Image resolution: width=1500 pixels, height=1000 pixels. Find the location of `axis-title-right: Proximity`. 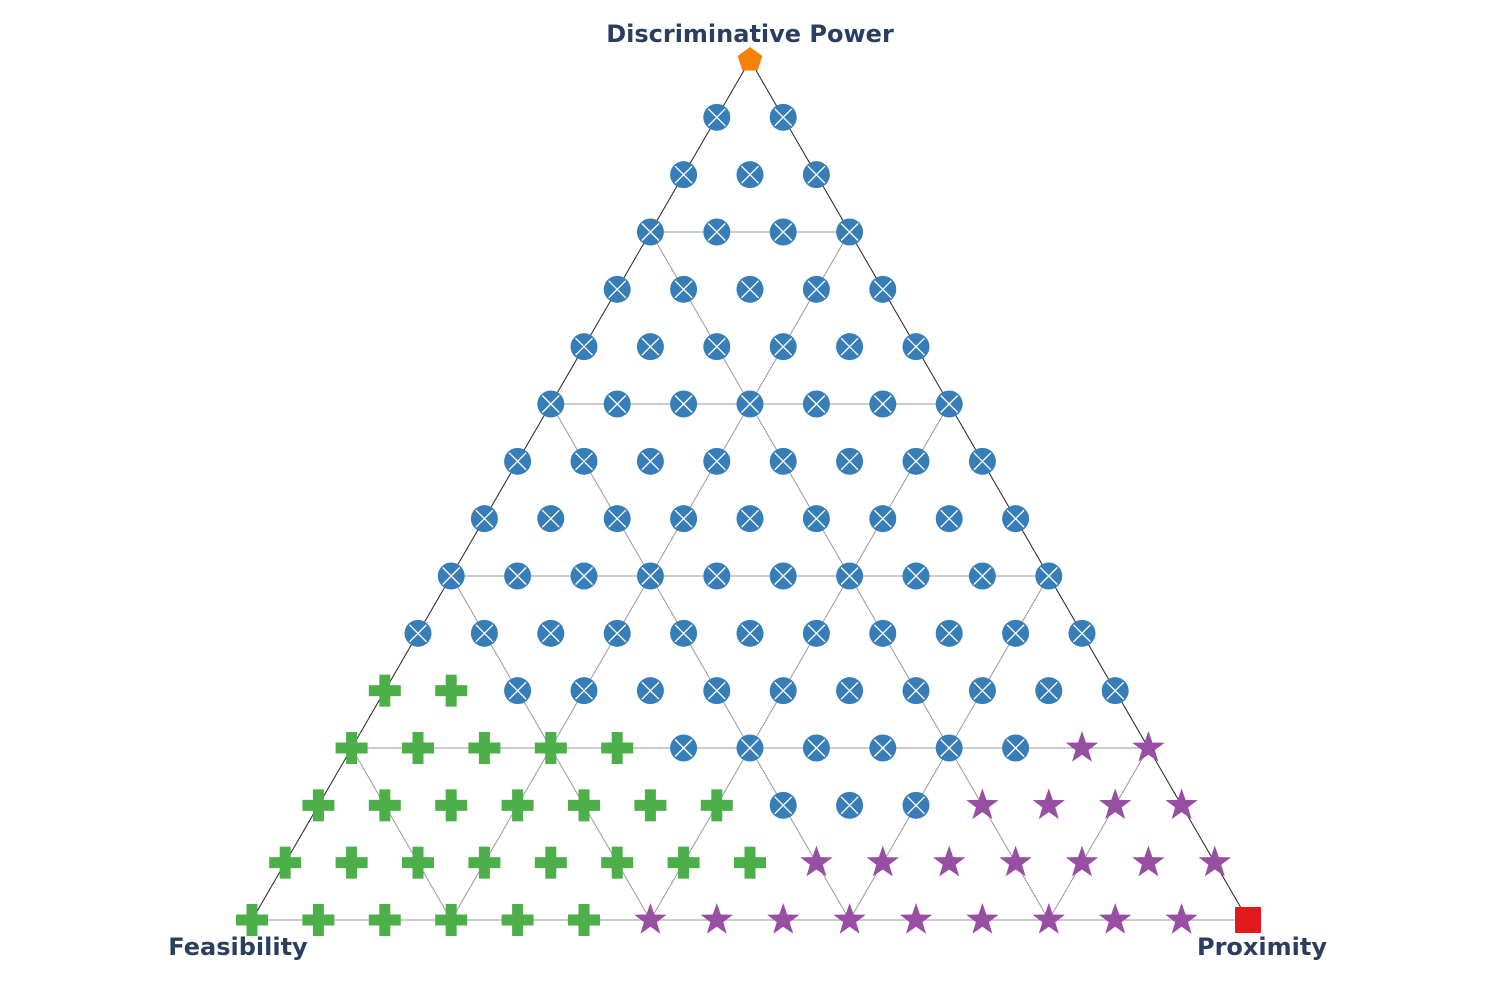

axis-title-right: Proximity is located at coordinates (1262, 947).